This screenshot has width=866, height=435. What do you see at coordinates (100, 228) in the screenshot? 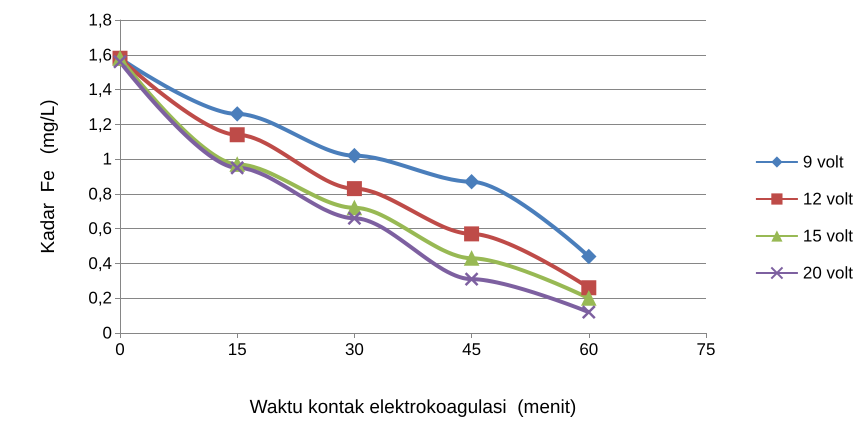
I see `y-tick-label: 0,6` at bounding box center [100, 228].